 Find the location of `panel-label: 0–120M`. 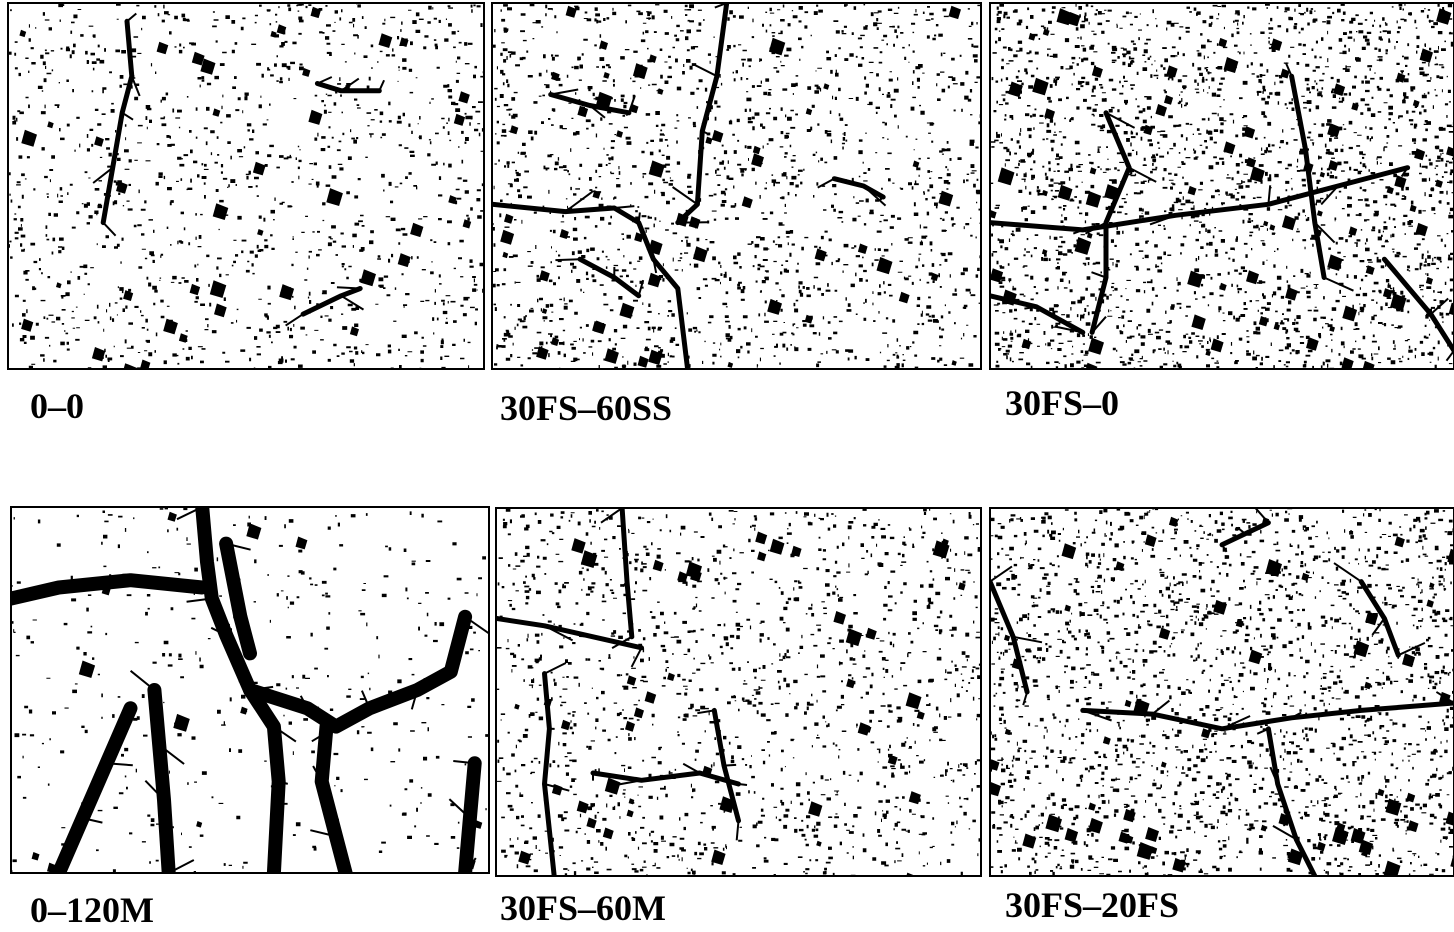

panel-label: 0–120M is located at coordinates (92, 910).